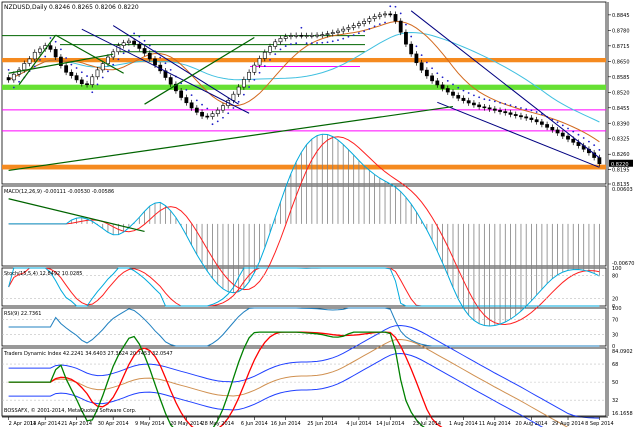  I want to click on x-tick-label: 11 Aug 2014, so click(495, 424).